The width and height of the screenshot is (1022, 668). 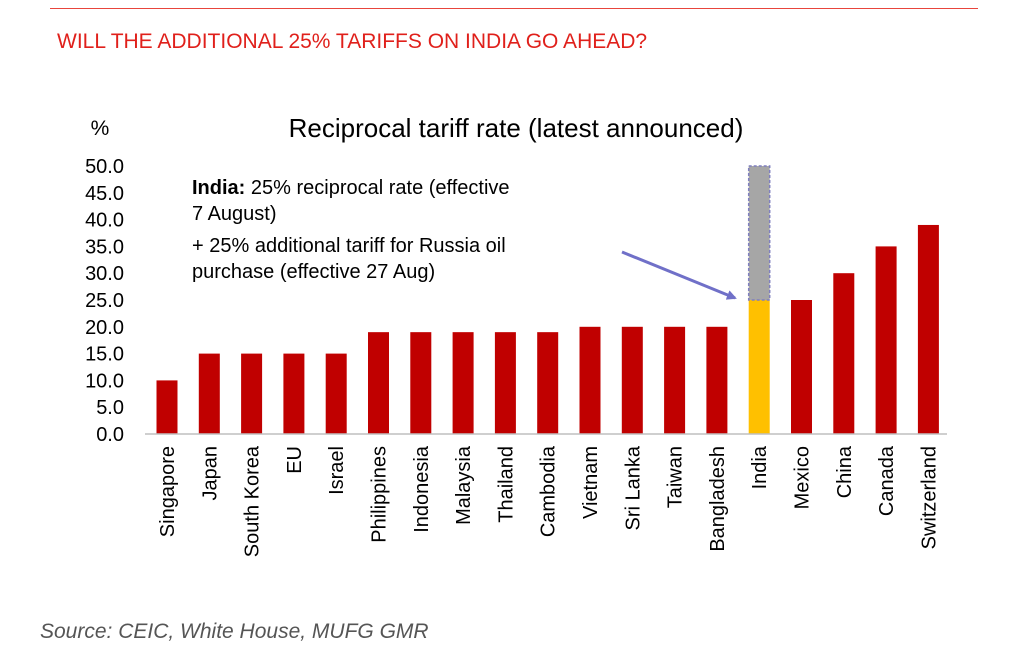 What do you see at coordinates (253, 501) in the screenshot?
I see `x-tick-label: South Korea` at bounding box center [253, 501].